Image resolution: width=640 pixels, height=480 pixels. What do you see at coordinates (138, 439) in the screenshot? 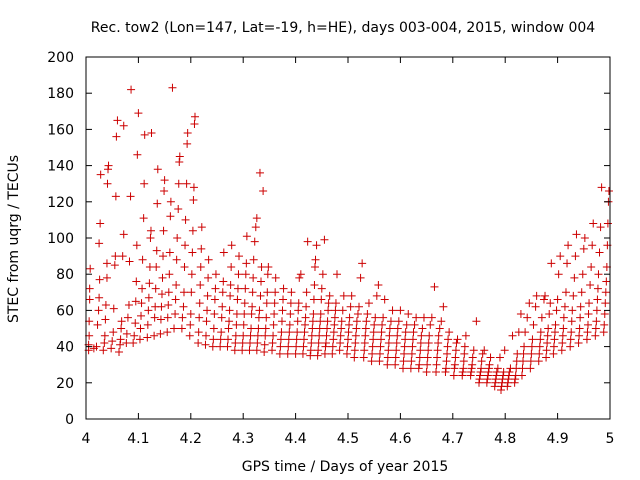
I see `x-tick-label: 4.1` at bounding box center [138, 439].